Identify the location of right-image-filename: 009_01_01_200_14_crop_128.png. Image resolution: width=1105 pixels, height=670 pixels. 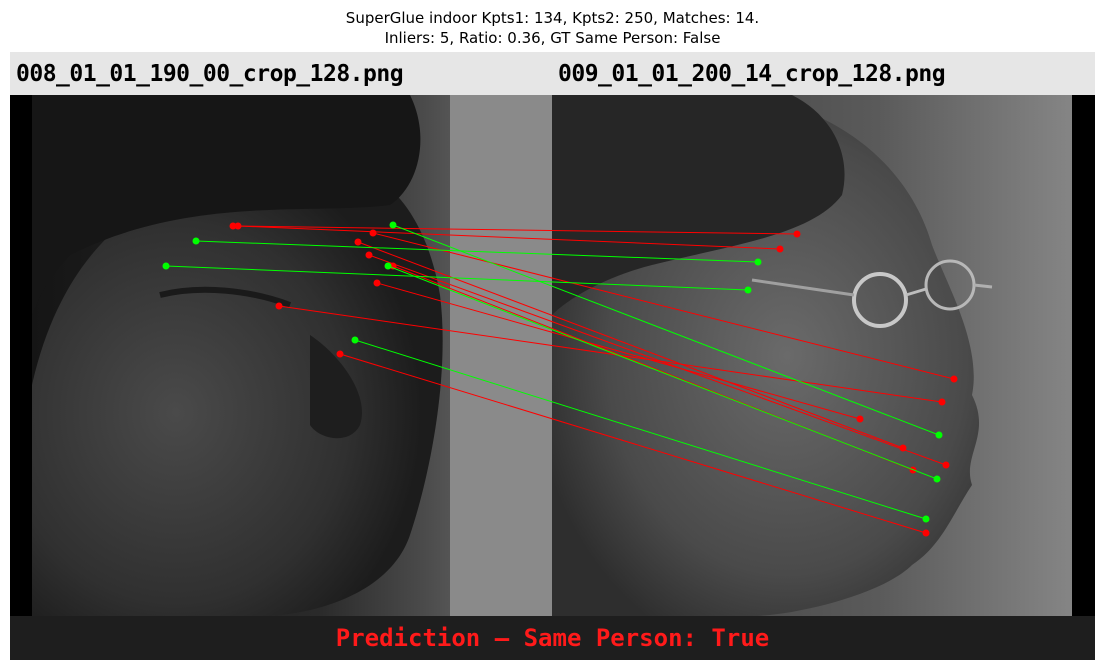
(752, 74).